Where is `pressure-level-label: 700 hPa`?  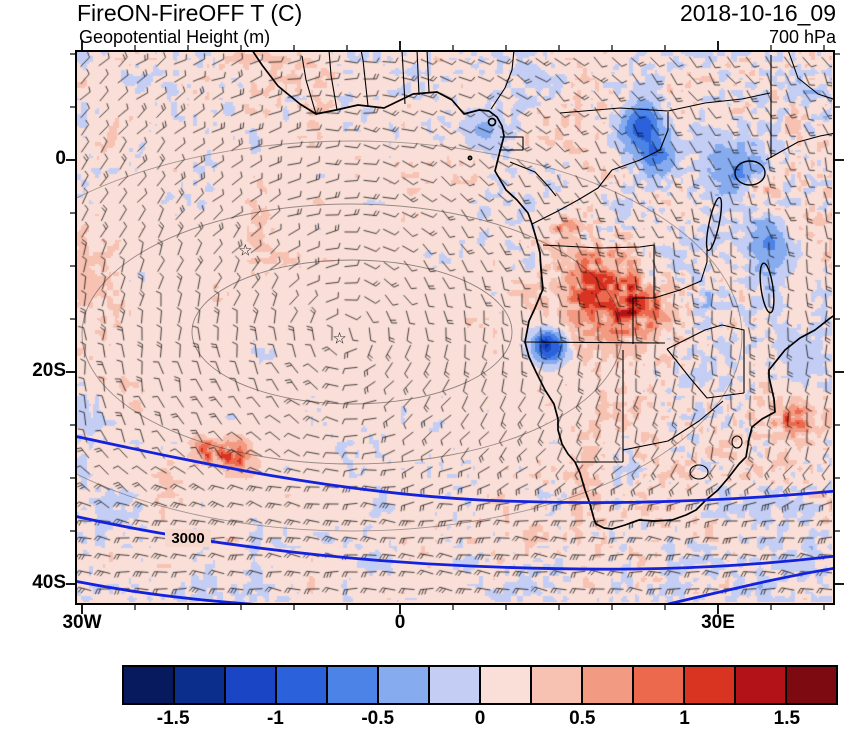 pressure-level-label: 700 hPa is located at coordinates (802, 37).